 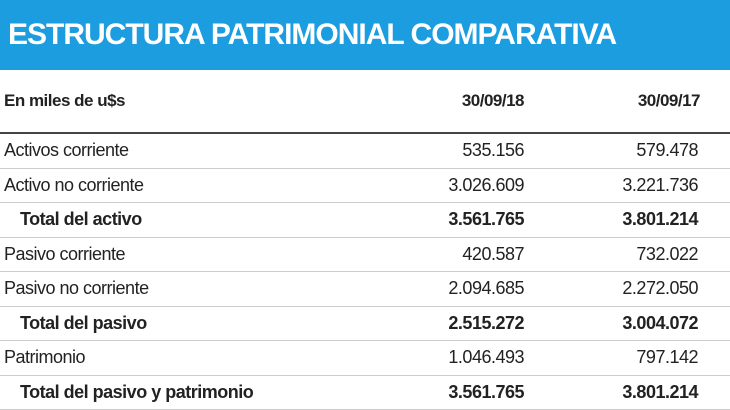 What do you see at coordinates (200, 185) in the screenshot?
I see `row-label: Activo no corriente` at bounding box center [200, 185].